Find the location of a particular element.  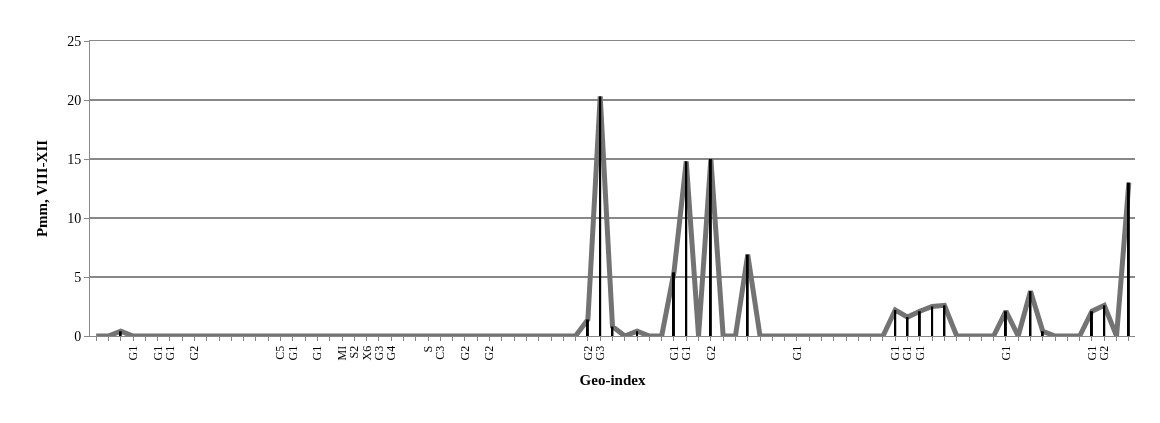

x-tick-label: C3 is located at coordinates (440, 352).